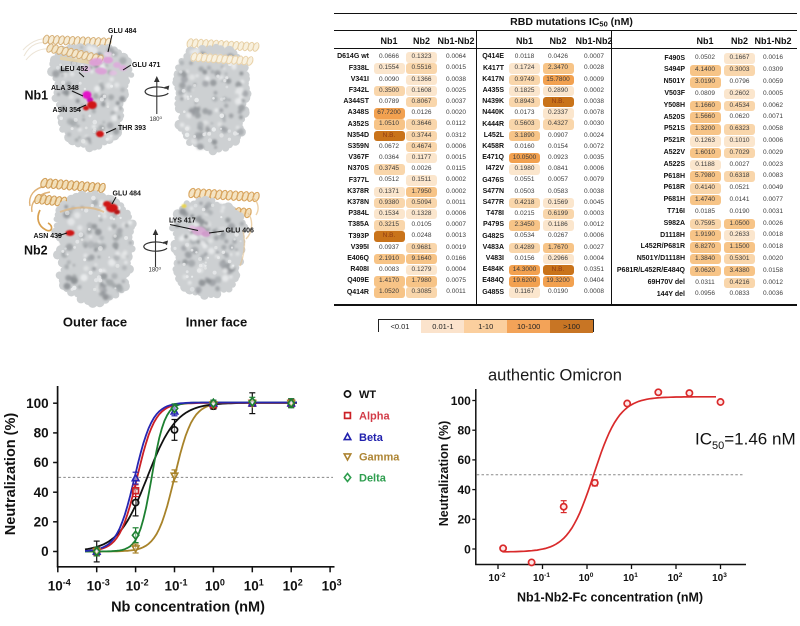 The height and width of the screenshot is (626, 800). I want to click on svg-text: Outer face, so click(95, 322).